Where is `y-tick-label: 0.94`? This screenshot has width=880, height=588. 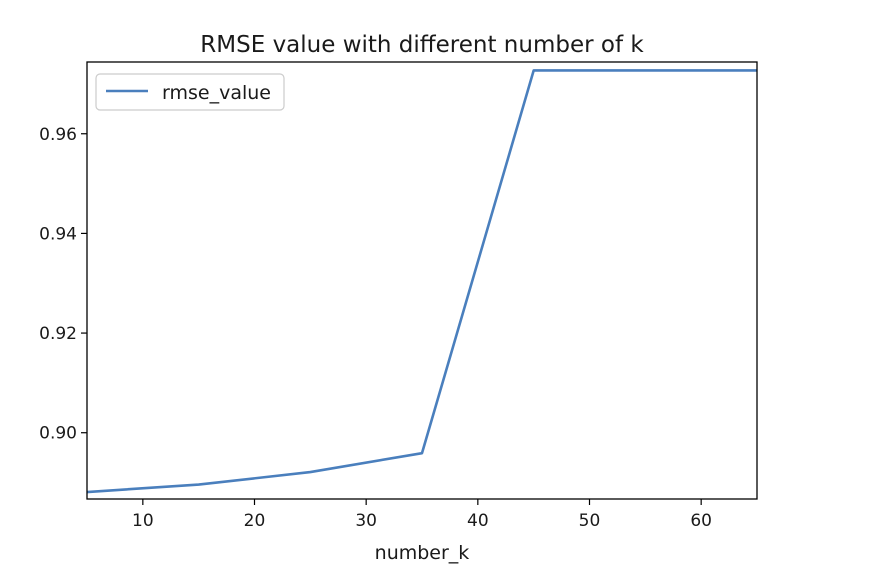 y-tick-label: 0.94 is located at coordinates (58, 234).